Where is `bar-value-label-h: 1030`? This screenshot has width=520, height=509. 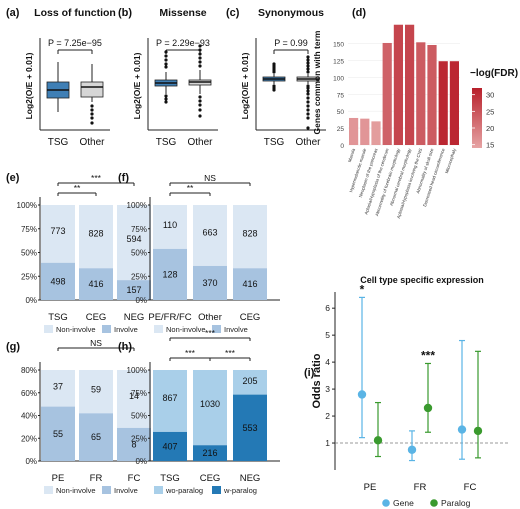 bar-value-label-h: 1030 is located at coordinates (210, 404).